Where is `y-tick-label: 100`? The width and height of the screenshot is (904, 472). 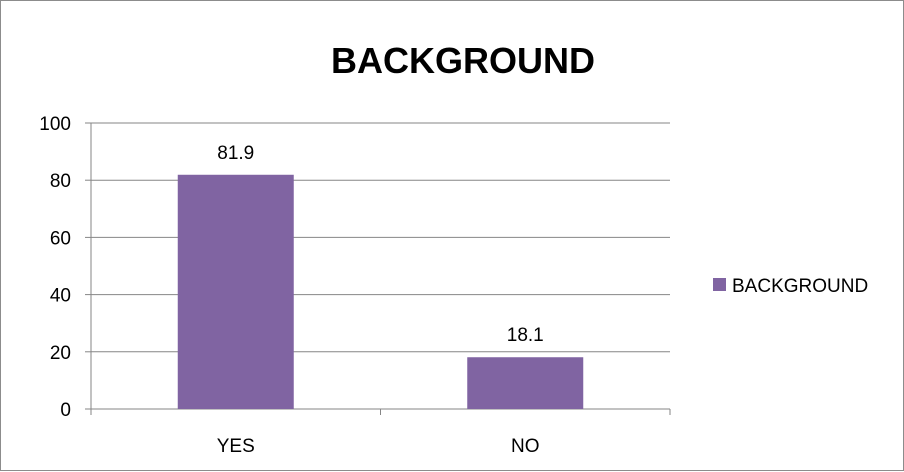 y-tick-label: 100 is located at coordinates (55, 124).